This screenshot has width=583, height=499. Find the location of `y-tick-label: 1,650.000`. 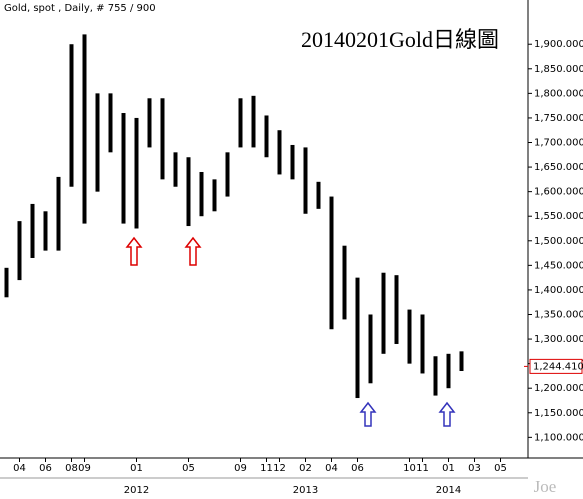

y-tick-label: 1,650.000 is located at coordinates (558, 167).